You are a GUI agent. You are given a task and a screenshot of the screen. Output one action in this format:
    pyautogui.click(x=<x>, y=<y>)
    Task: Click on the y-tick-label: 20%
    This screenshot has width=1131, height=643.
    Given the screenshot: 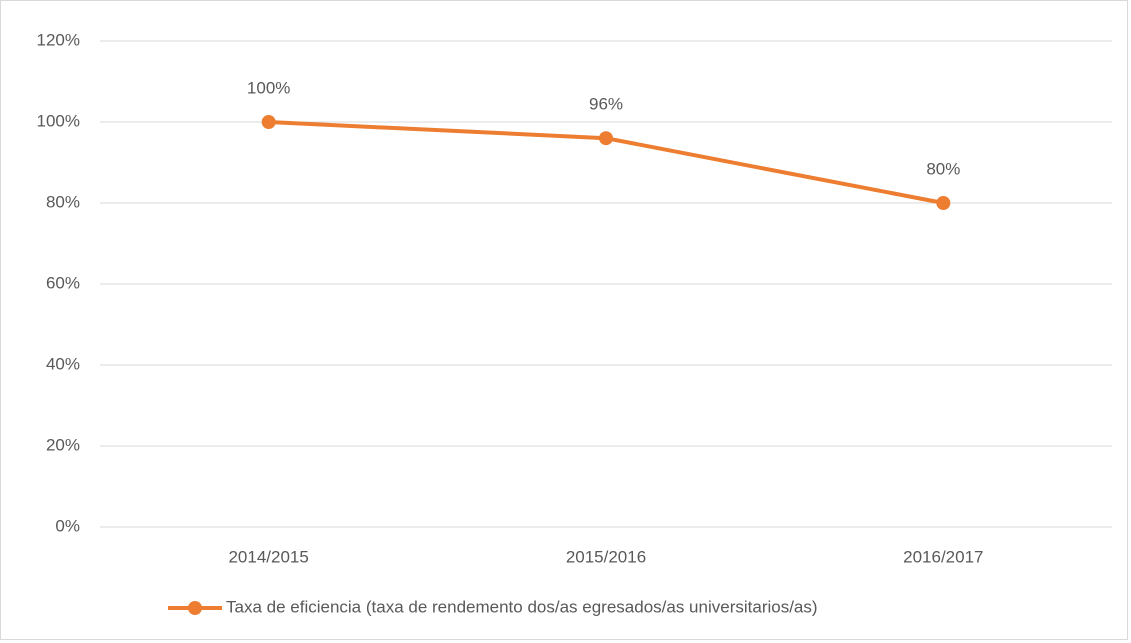 What is the action you would take?
    pyautogui.click(x=63, y=444)
    